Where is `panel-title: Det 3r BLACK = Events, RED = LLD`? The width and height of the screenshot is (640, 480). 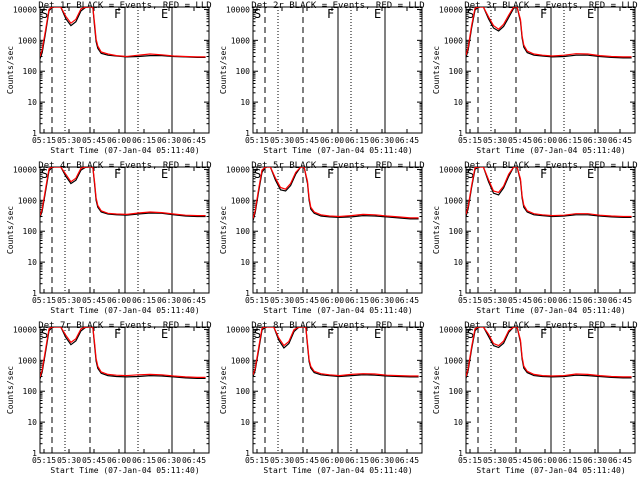
panel-title: Det 3r BLACK = Events, RED = LLD is located at coordinates (550, 6).